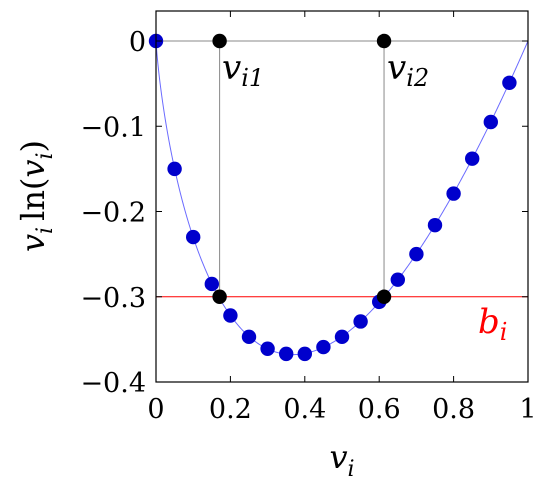 The width and height of the screenshot is (550, 488). Describe the element at coordinates (492, 324) in the screenshot. I see `bi-label: bi` at that location.